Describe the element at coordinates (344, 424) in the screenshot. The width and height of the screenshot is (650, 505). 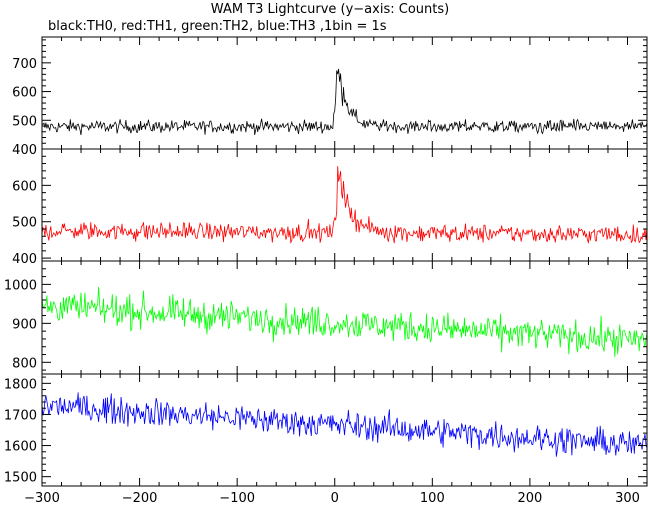
I see `series-line-th3` at that location.